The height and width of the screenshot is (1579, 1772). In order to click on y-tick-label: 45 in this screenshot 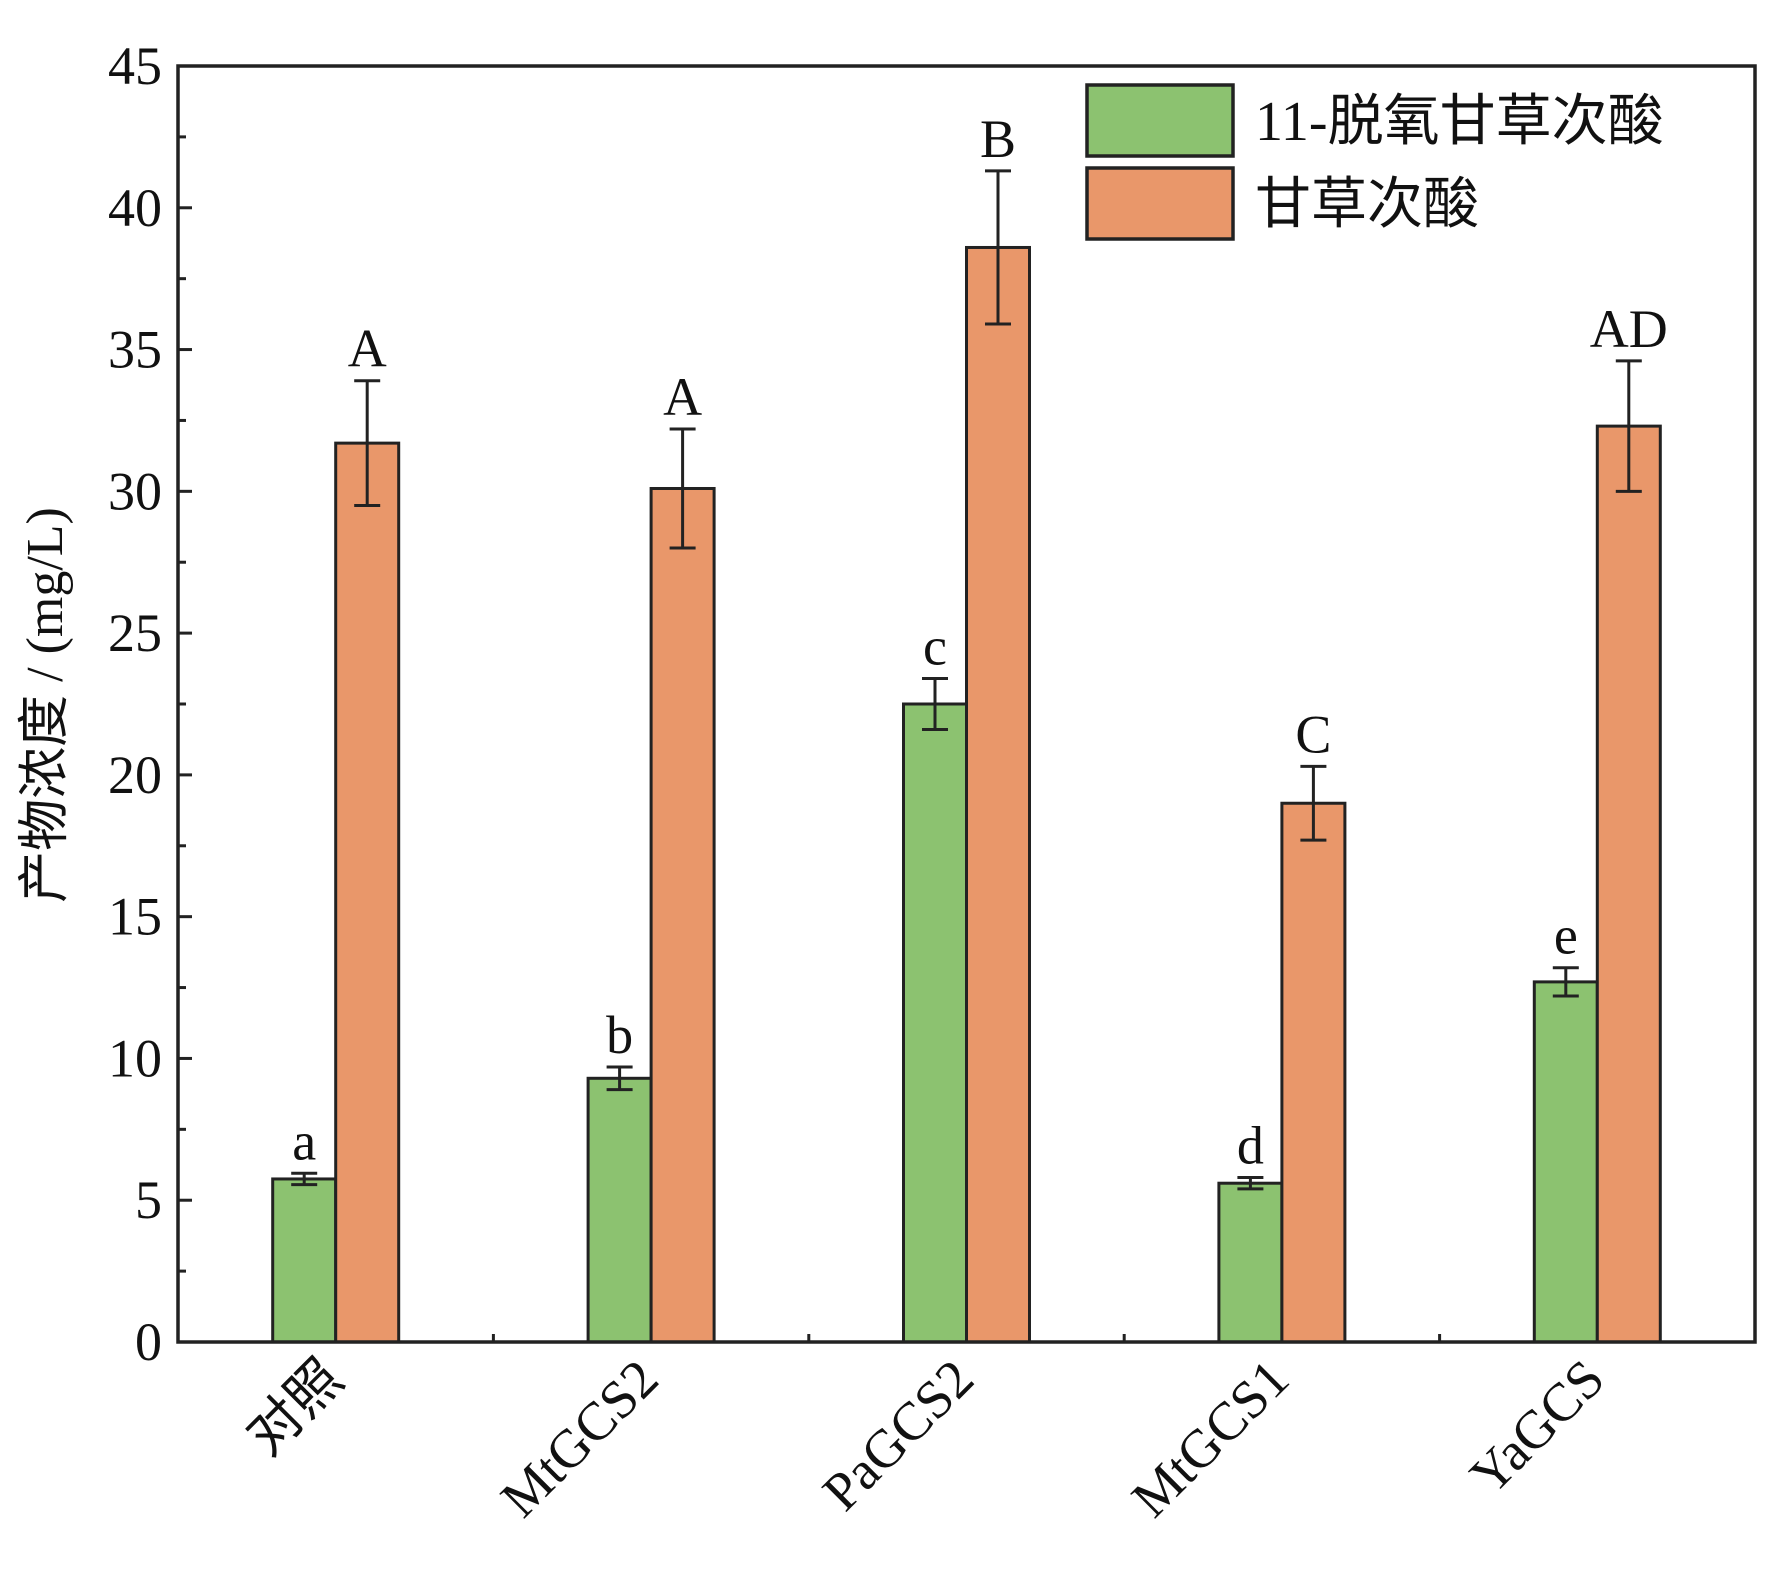, I will do `click(135, 66)`.